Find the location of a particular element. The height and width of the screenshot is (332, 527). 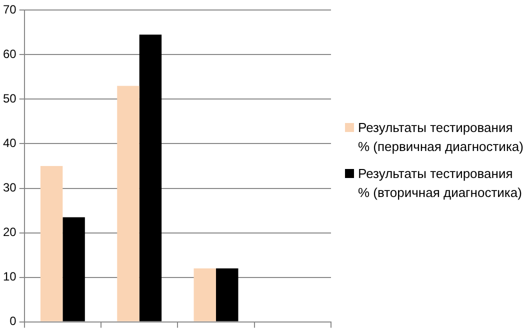

legend-label: Результаты тестирования % (вторичная диагностика) is located at coordinates (440, 183).